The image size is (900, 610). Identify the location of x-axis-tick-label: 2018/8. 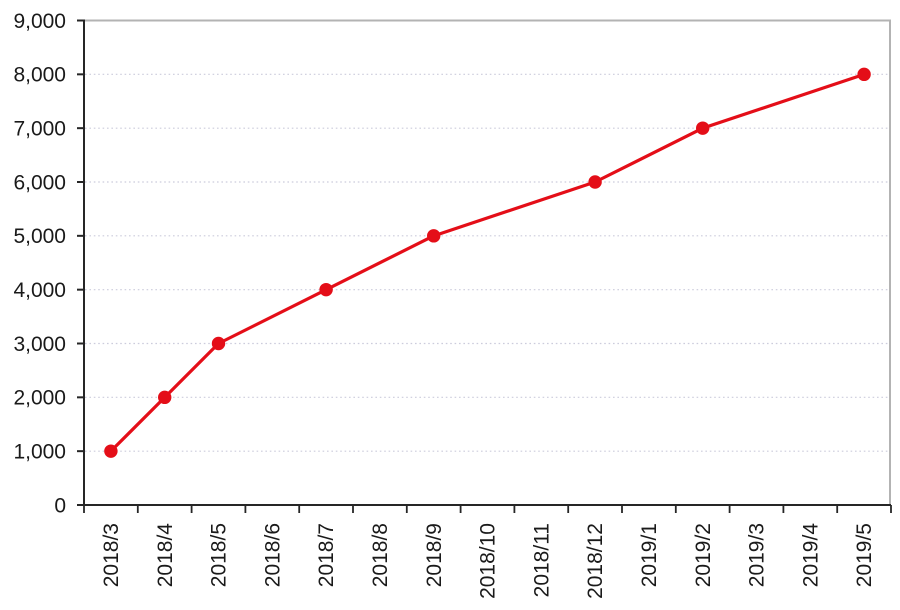
(380, 555).